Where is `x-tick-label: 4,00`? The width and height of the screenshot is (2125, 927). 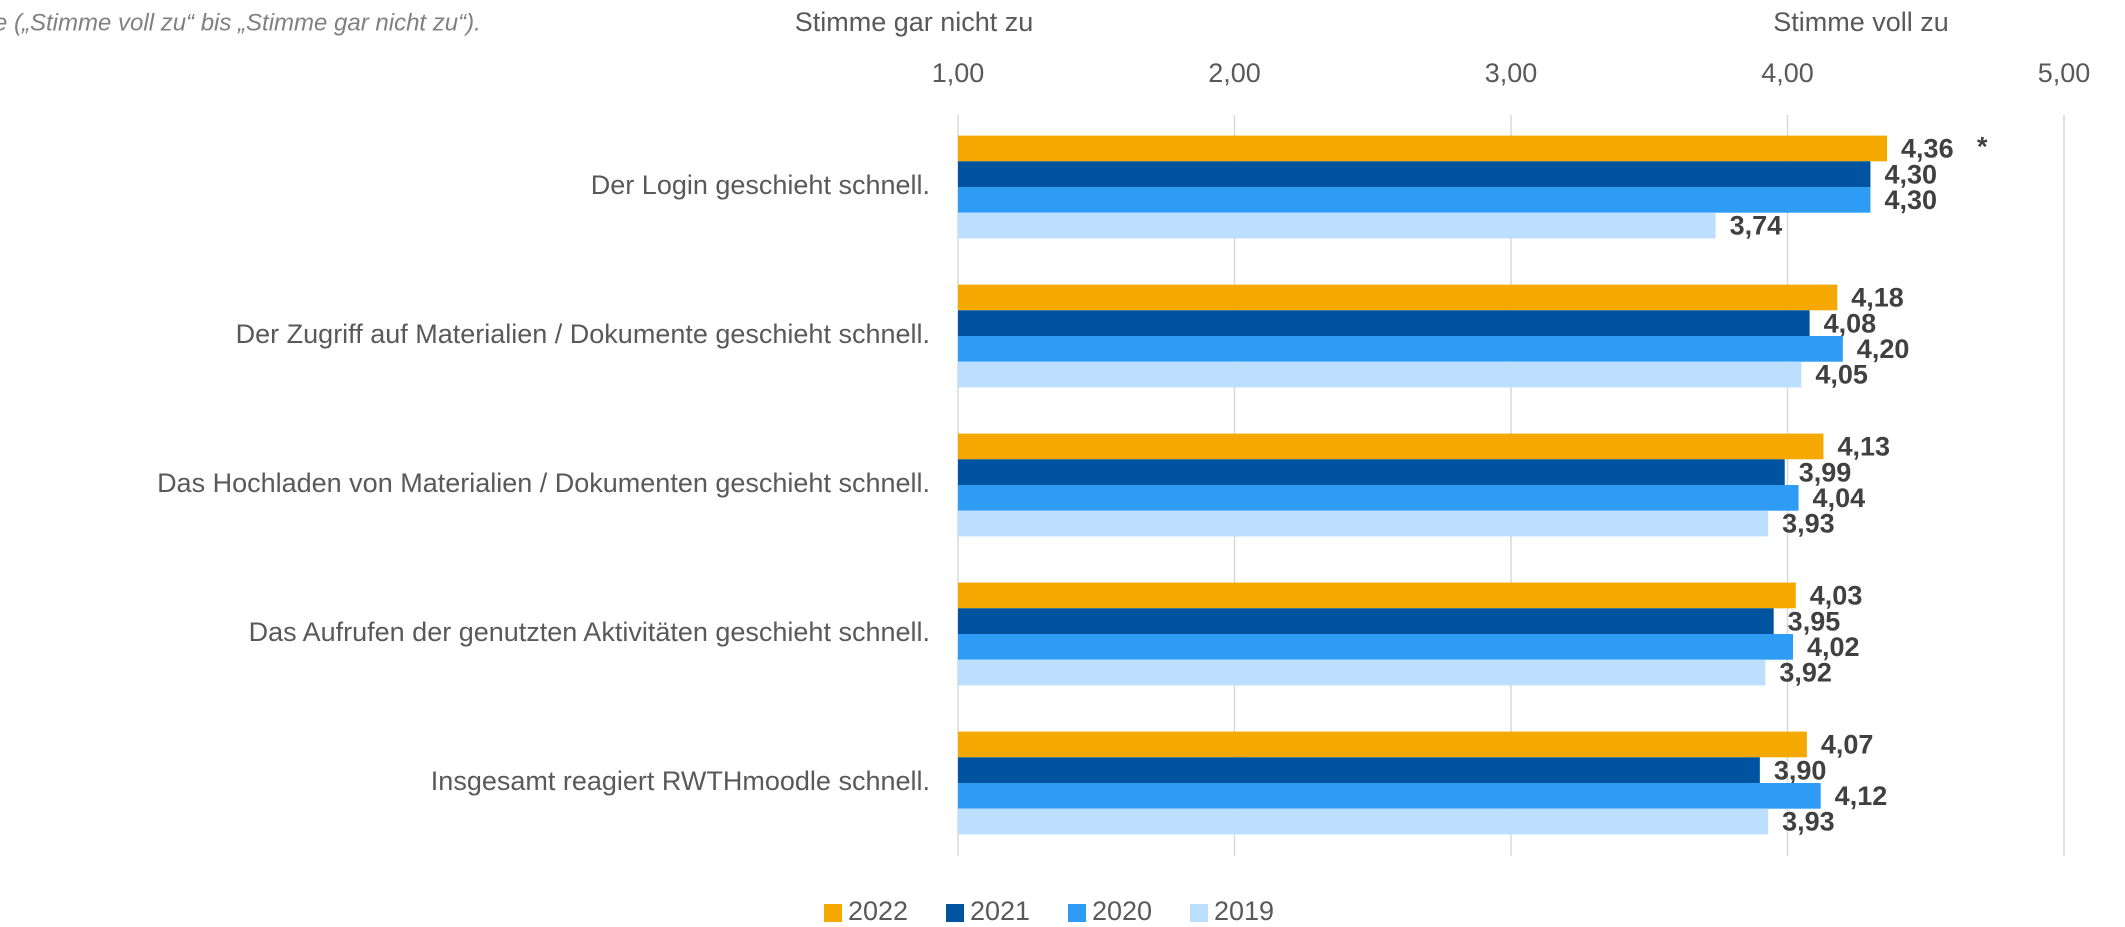
x-tick-label: 4,00 is located at coordinates (1787, 73).